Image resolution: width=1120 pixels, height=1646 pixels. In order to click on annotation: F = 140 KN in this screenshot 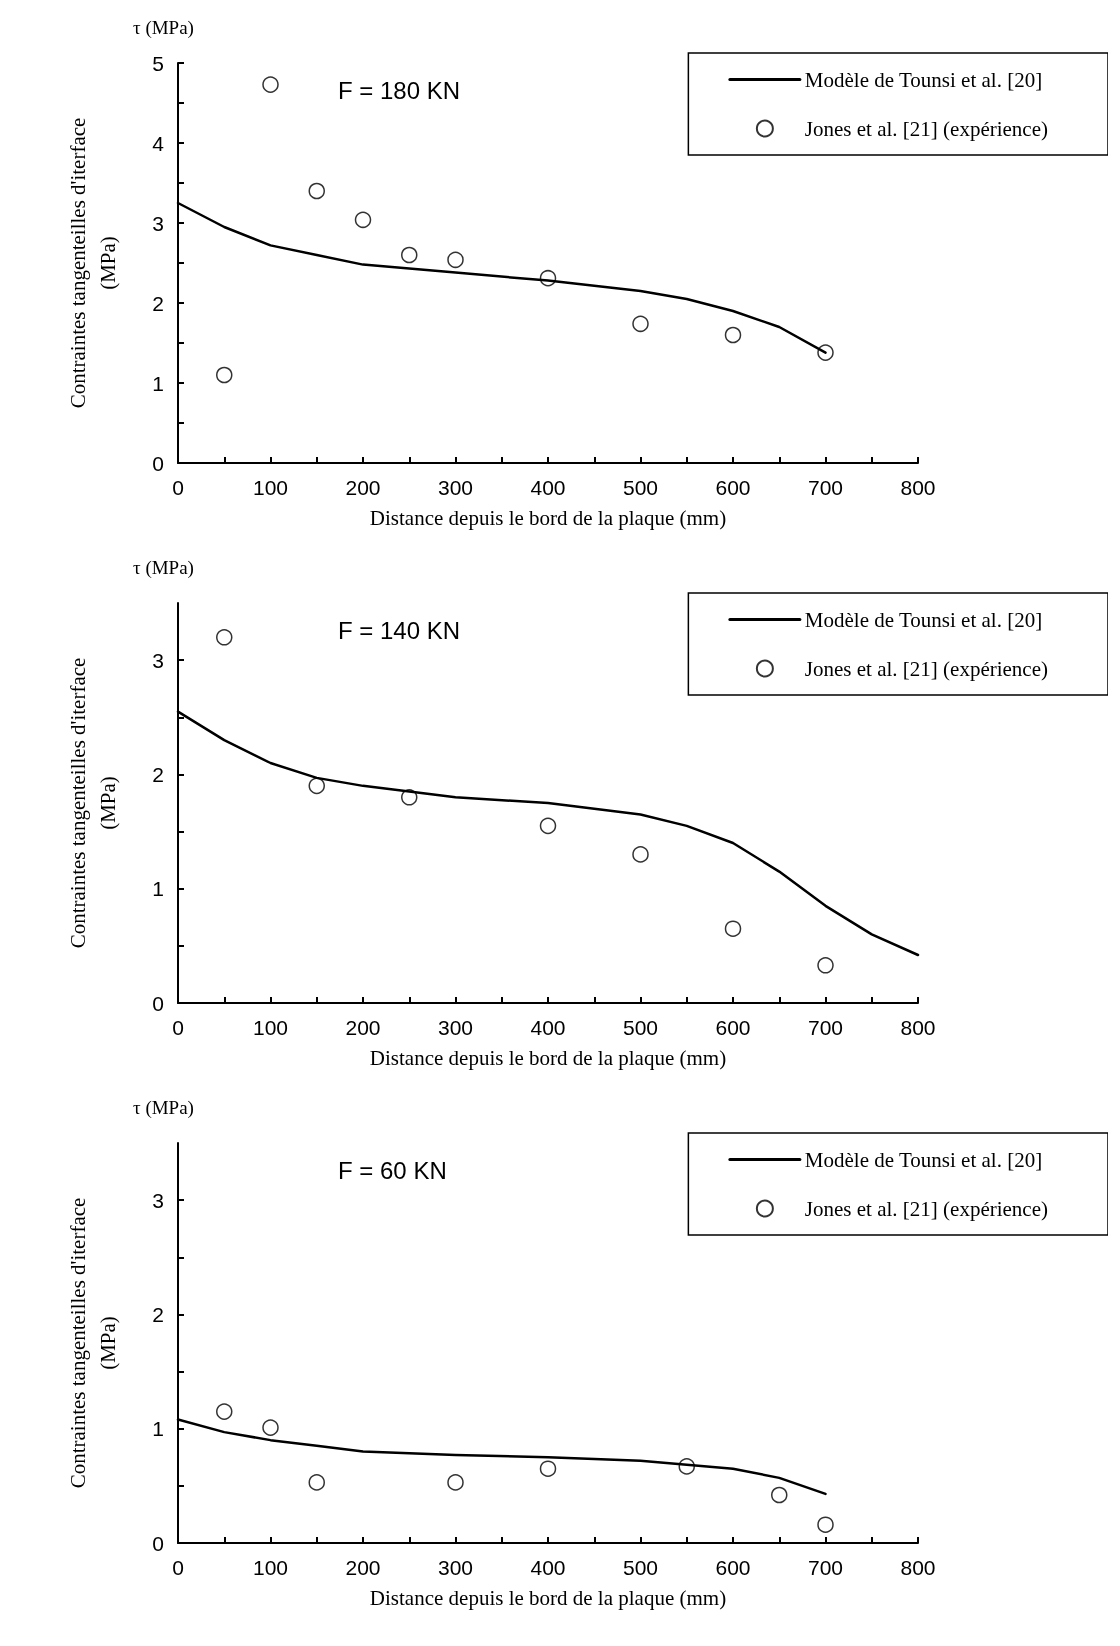, I will do `click(399, 630)`.